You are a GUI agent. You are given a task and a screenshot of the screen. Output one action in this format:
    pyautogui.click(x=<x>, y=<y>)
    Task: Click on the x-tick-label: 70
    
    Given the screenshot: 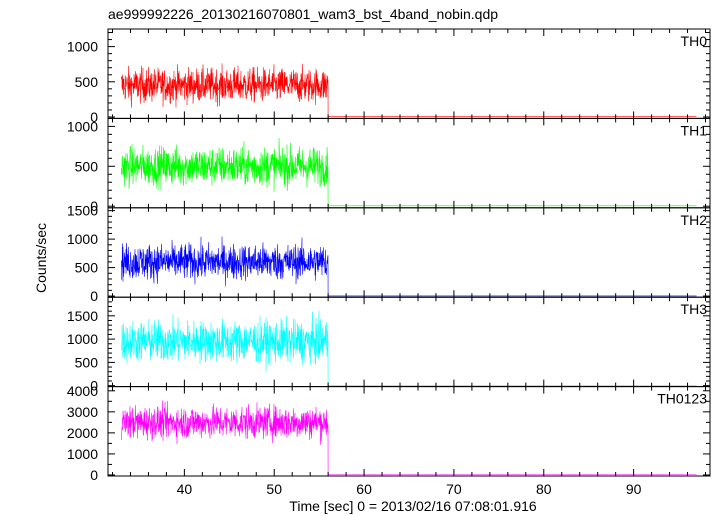 What is the action you would take?
    pyautogui.click(x=454, y=489)
    